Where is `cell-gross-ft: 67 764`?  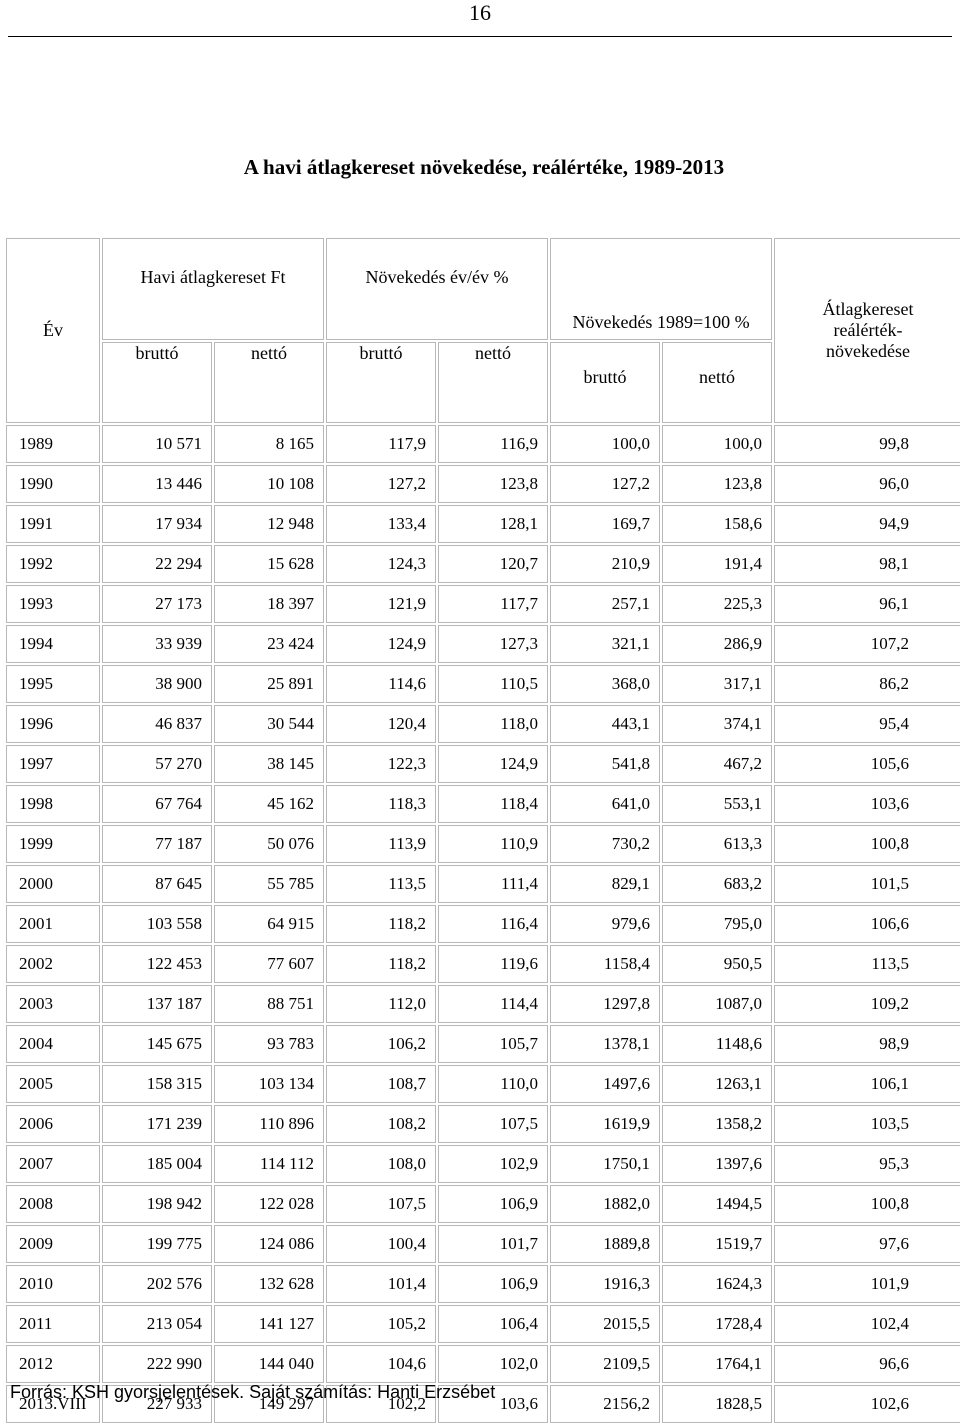
cell-gross-ft: 67 764 is located at coordinates (157, 804).